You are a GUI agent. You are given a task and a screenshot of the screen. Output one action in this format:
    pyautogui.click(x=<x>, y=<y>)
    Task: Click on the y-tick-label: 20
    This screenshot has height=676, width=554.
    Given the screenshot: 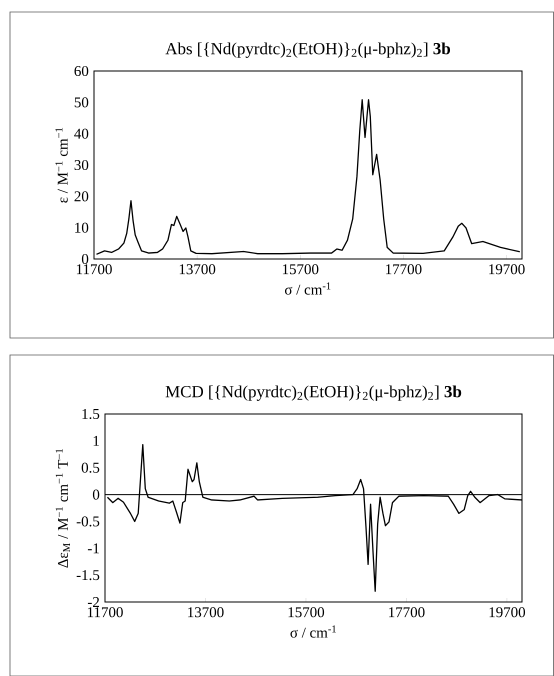 What is the action you would take?
    pyautogui.click(x=81, y=196)
    